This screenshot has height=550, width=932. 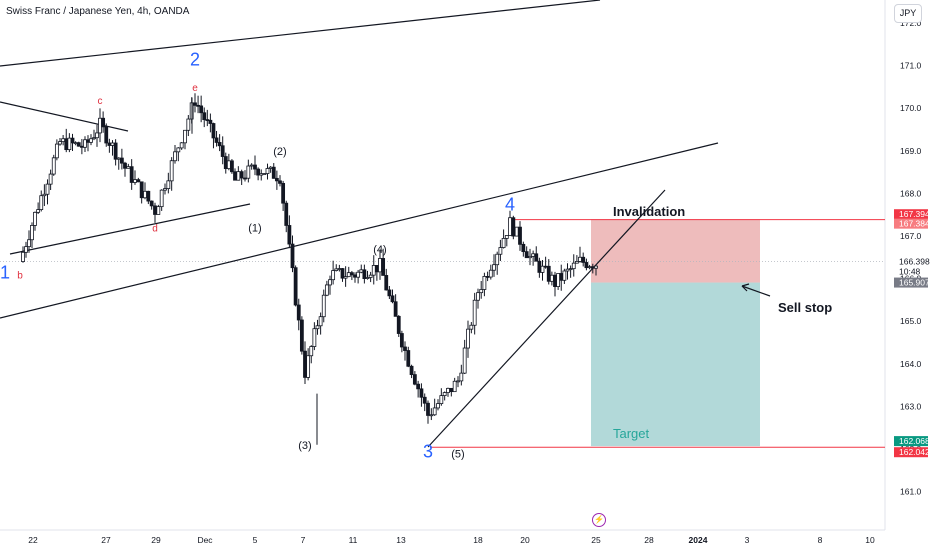 I want to click on target-label: Target, so click(x=631, y=433).